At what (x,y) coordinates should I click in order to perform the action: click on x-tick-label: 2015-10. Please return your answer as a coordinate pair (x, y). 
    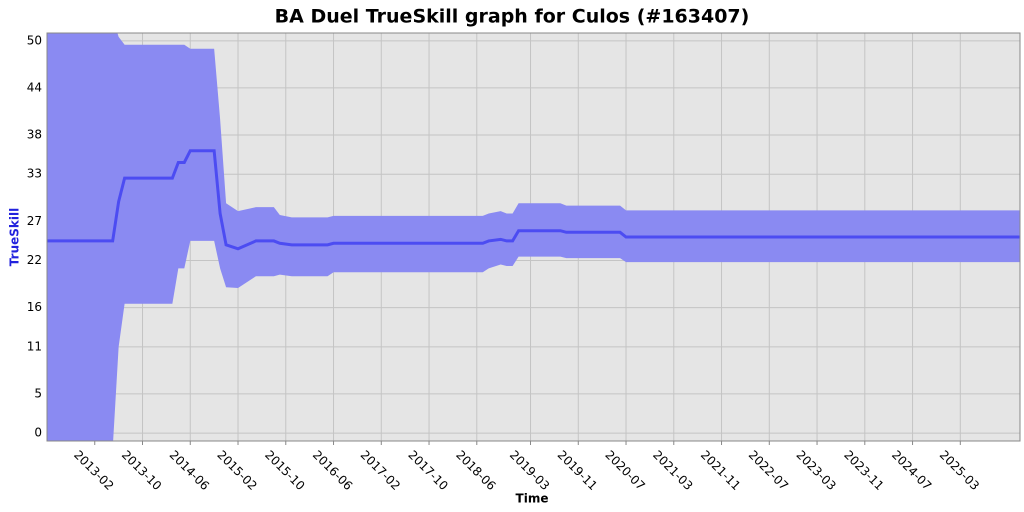
    Looking at the image, I should click on (284, 470).